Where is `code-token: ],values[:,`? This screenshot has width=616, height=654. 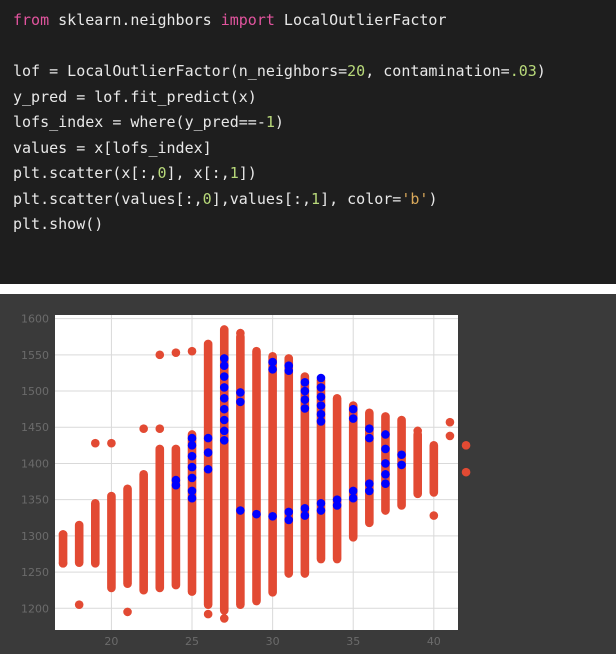
code-token: ],values[:, is located at coordinates (261, 198).